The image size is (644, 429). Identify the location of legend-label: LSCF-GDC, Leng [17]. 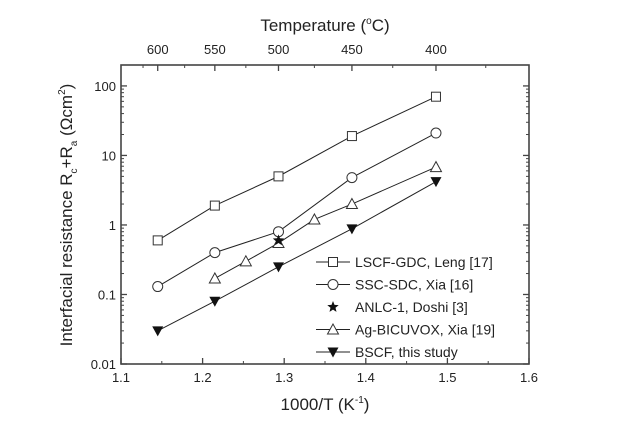
(424, 262).